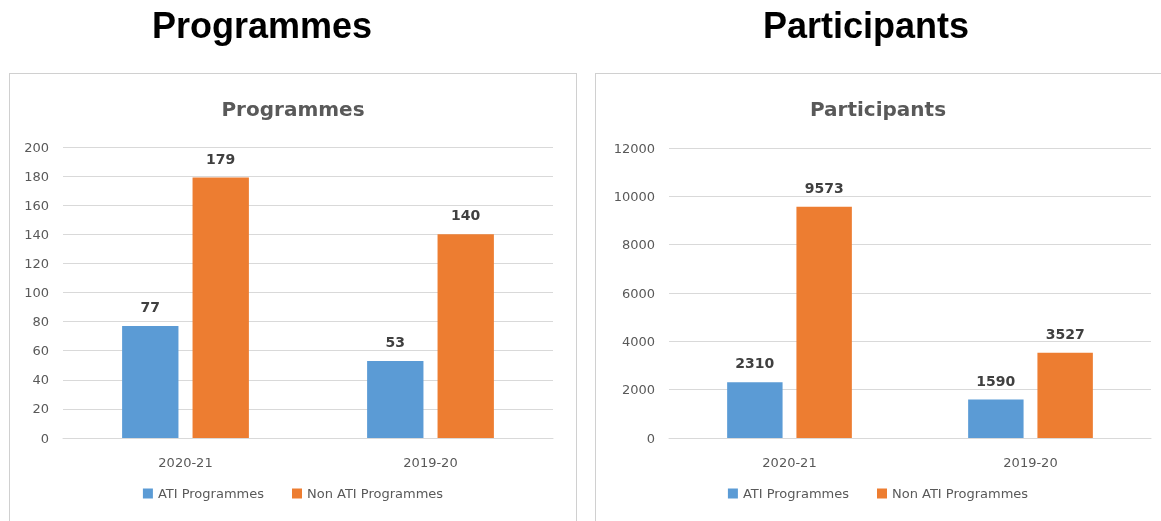 This screenshot has width=1161, height=521. Describe the element at coordinates (36, 263) in the screenshot. I see `y-tick-label: 120` at that location.